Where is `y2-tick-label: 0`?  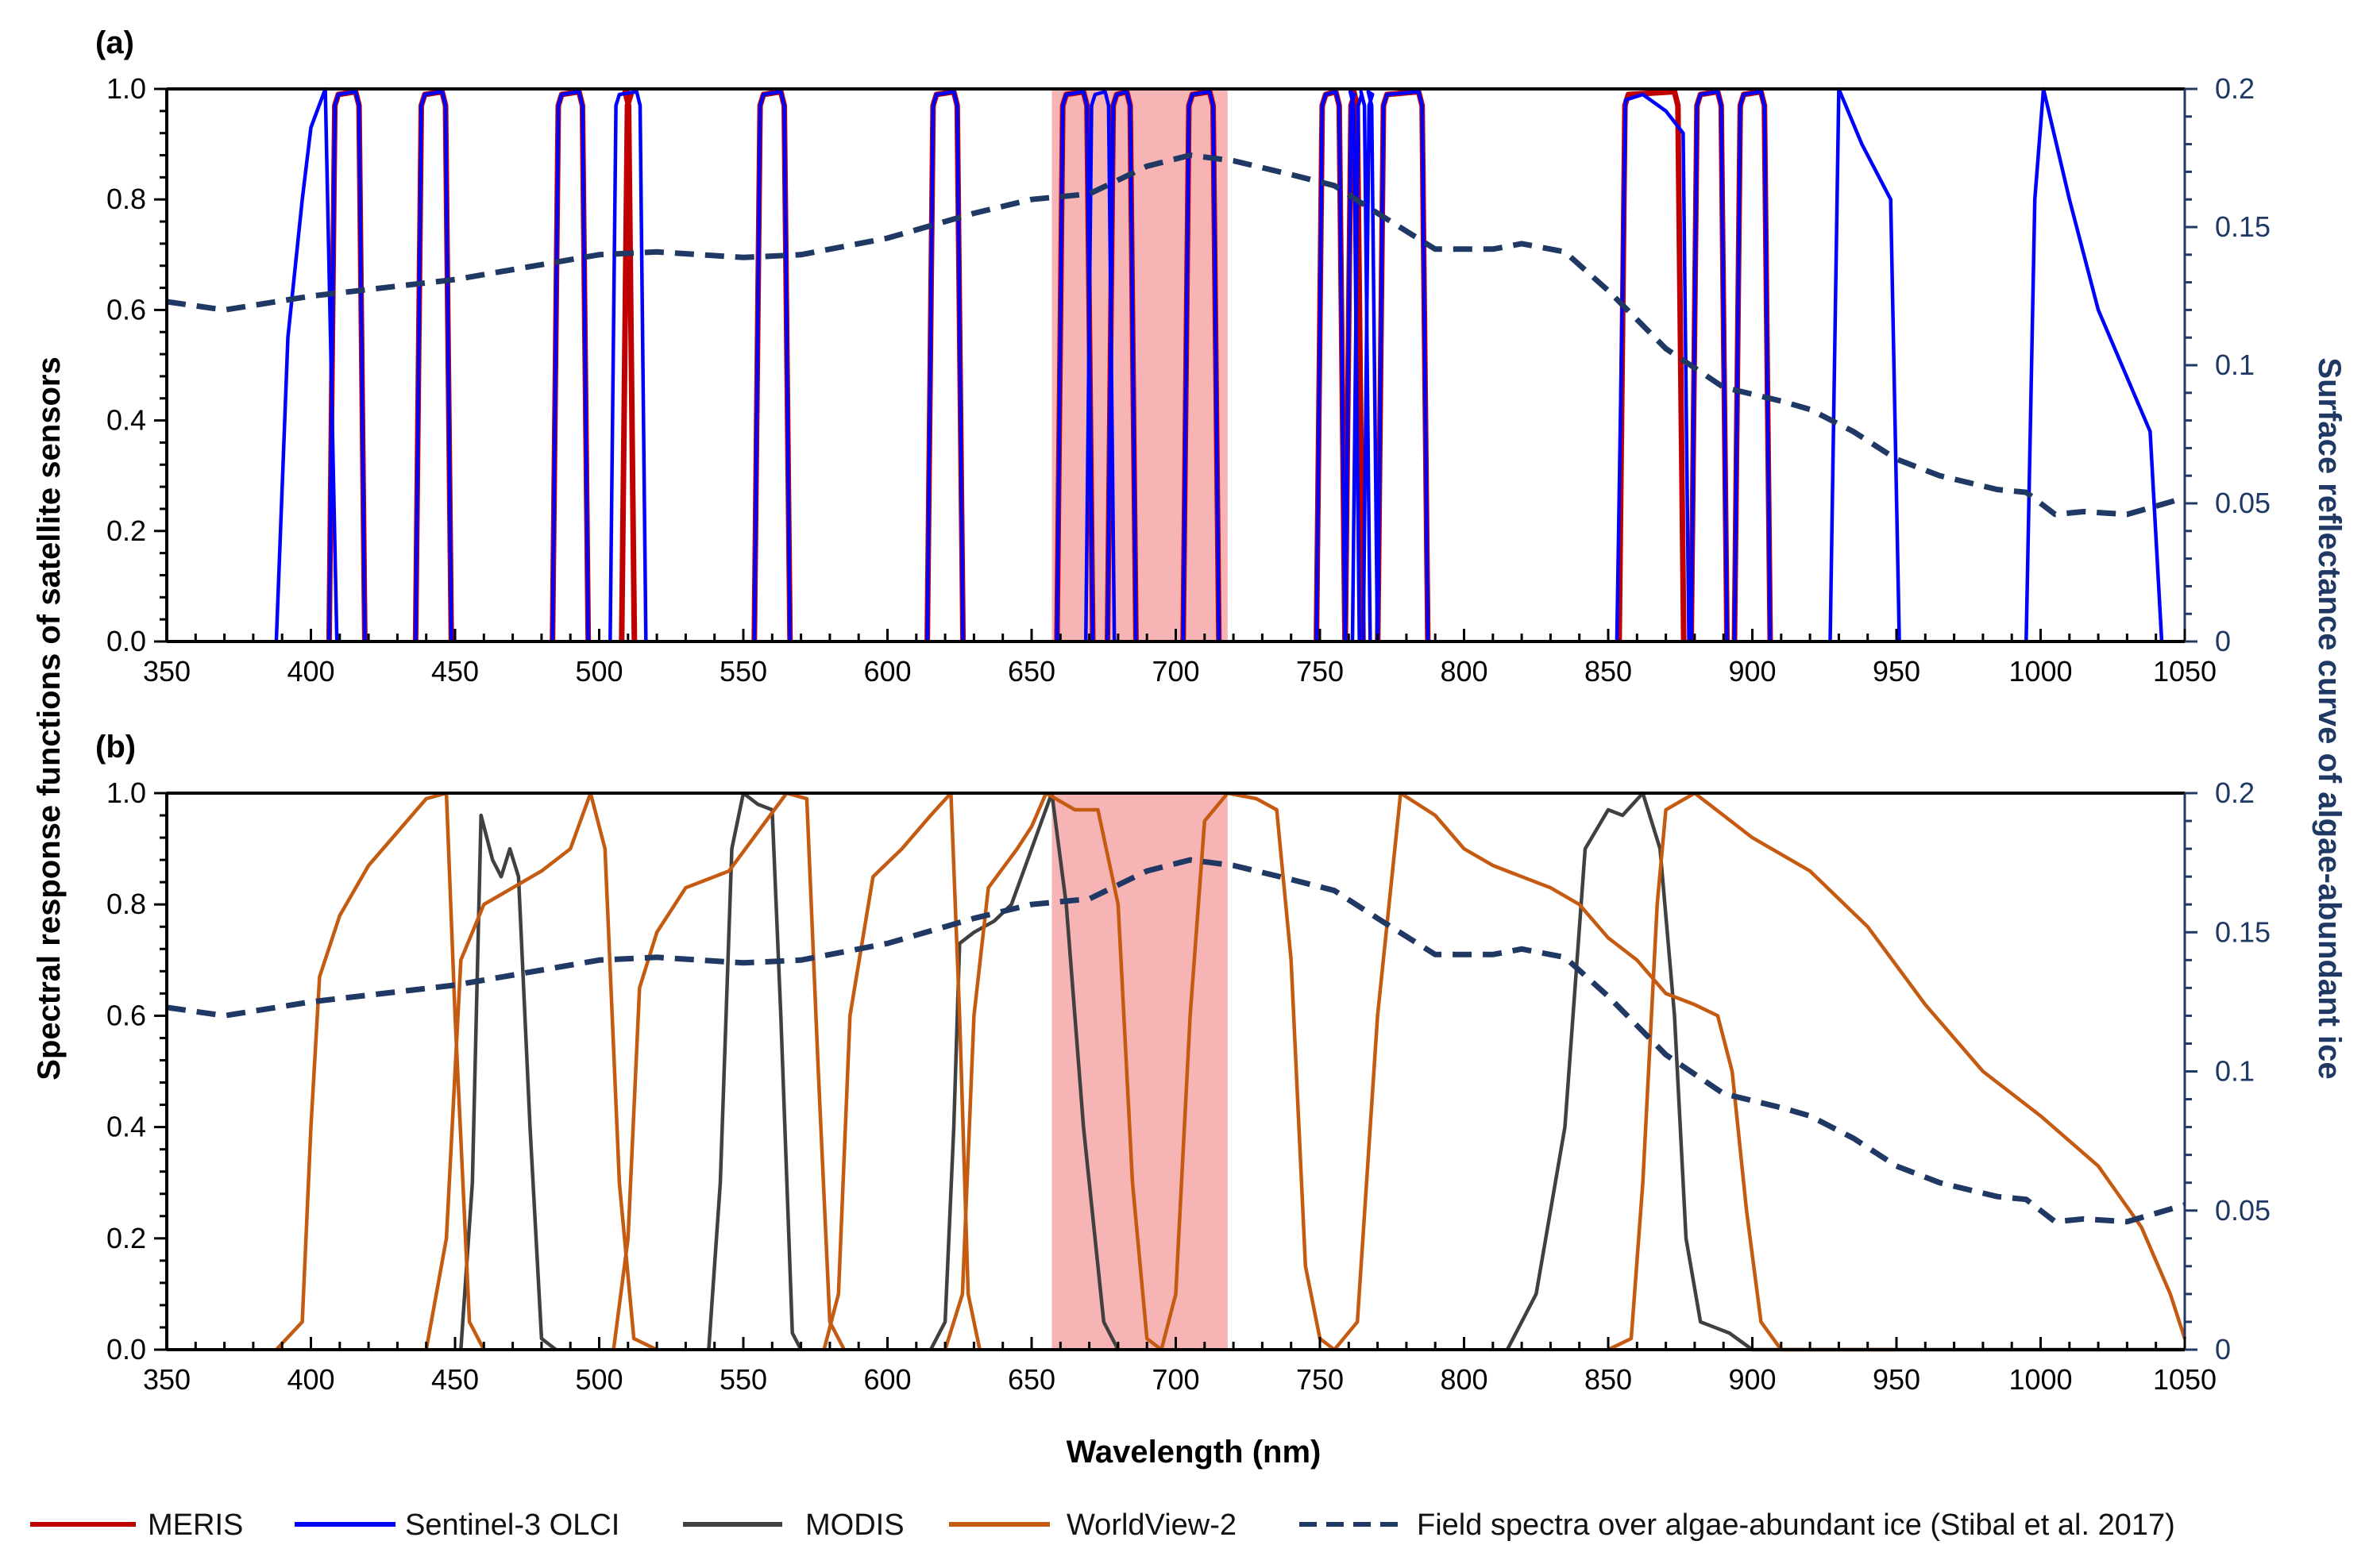
y2-tick-label: 0 is located at coordinates (2223, 641).